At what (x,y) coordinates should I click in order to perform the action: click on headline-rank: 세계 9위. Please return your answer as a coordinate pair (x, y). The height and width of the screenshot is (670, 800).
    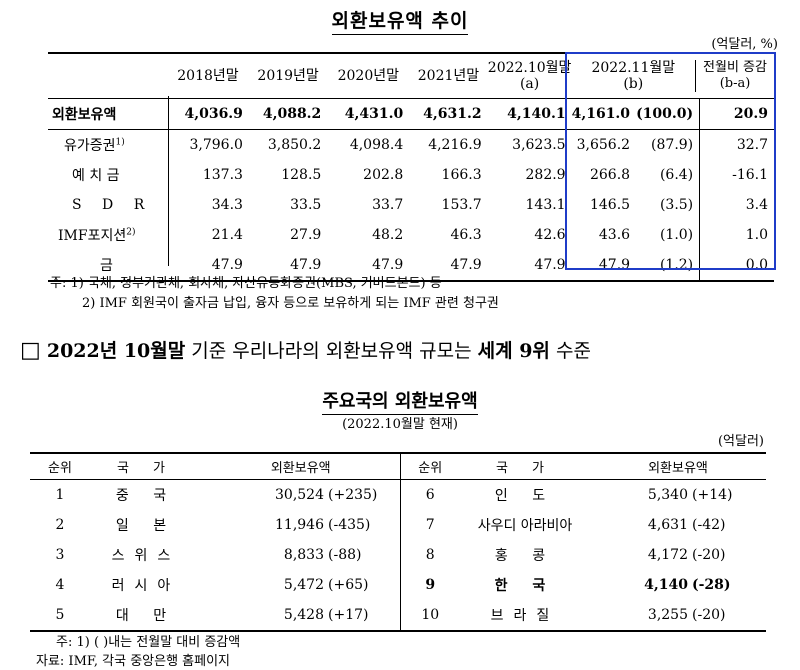
    Looking at the image, I should click on (513, 351).